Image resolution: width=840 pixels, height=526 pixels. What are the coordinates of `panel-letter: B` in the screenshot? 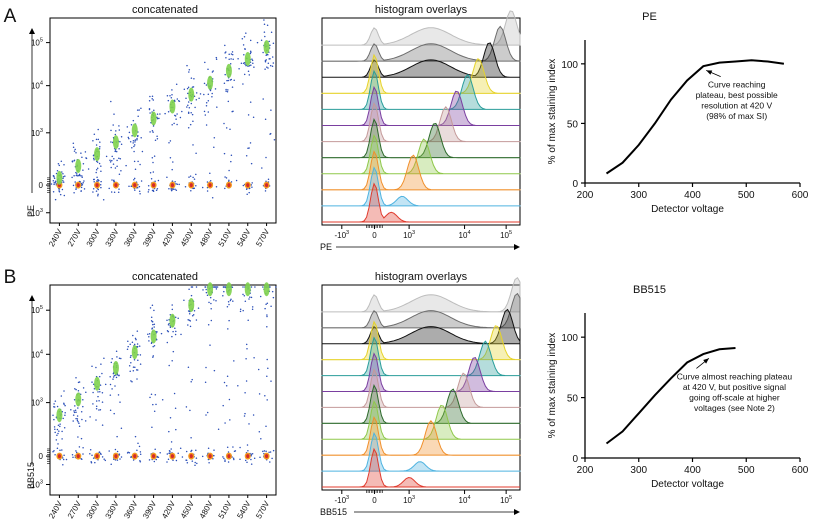 It's located at (10, 277).